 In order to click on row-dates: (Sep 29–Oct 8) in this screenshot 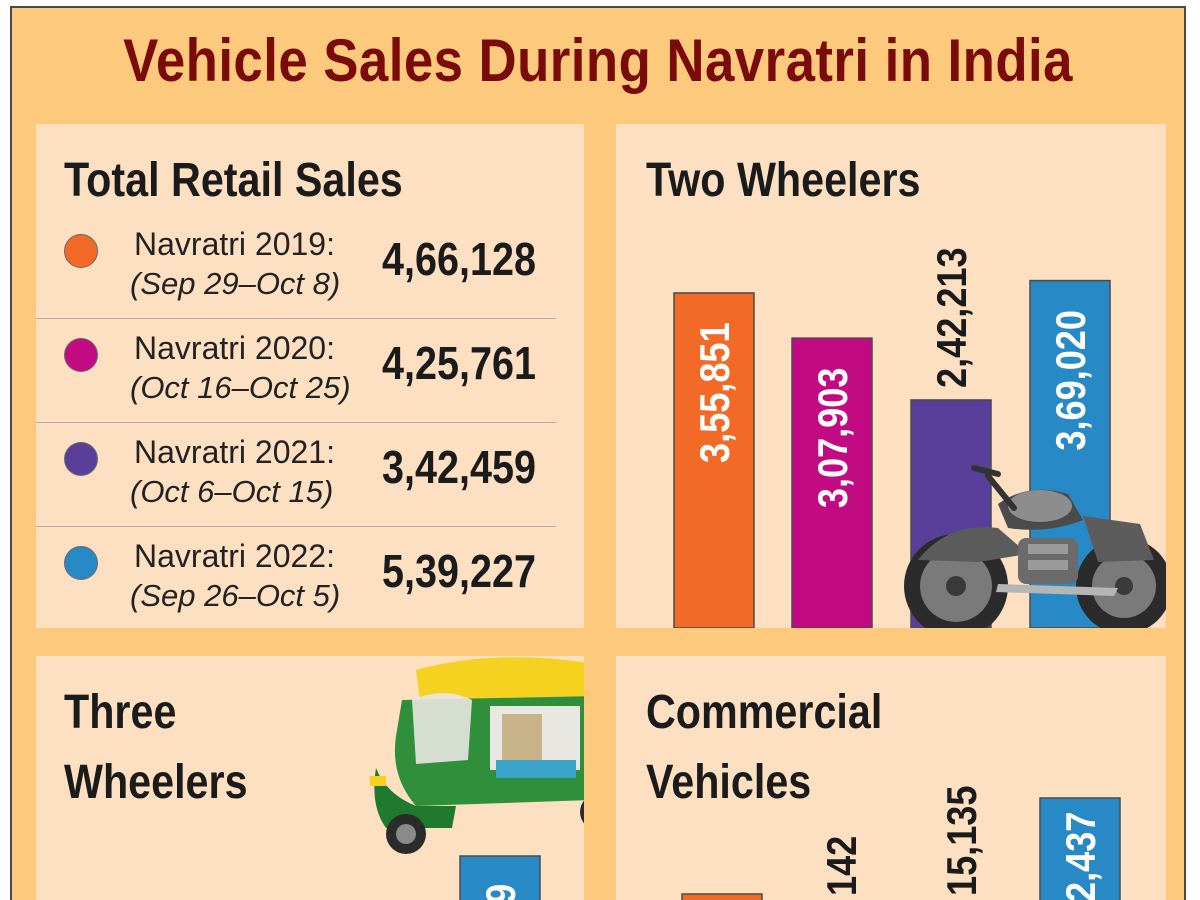, I will do `click(235, 283)`.